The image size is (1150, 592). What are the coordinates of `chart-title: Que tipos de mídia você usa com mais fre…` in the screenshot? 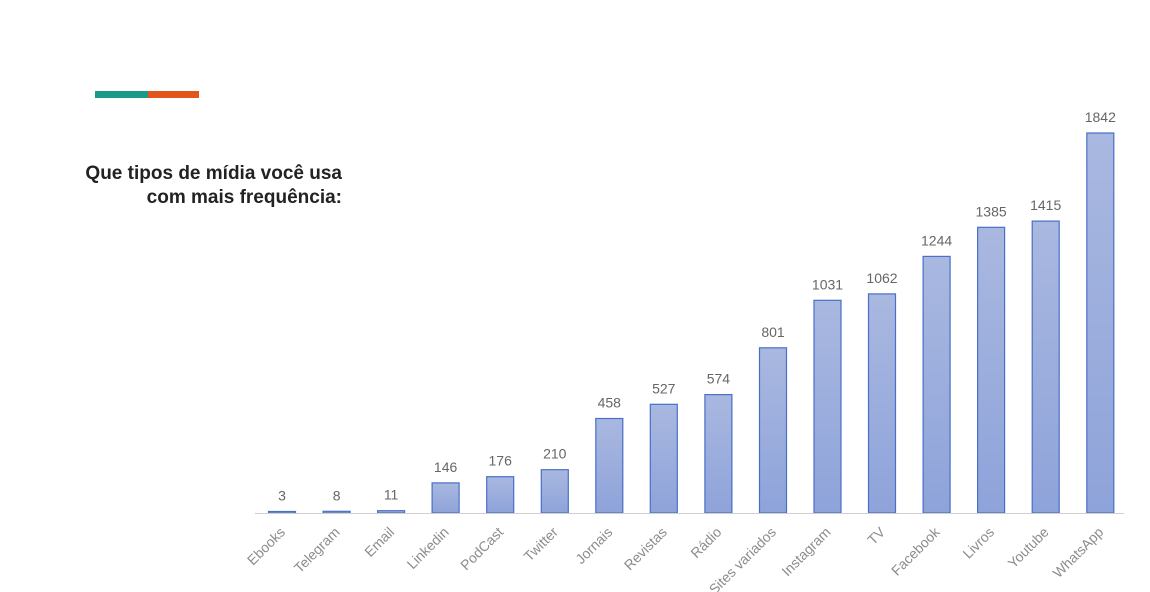 It's located at (171, 186).